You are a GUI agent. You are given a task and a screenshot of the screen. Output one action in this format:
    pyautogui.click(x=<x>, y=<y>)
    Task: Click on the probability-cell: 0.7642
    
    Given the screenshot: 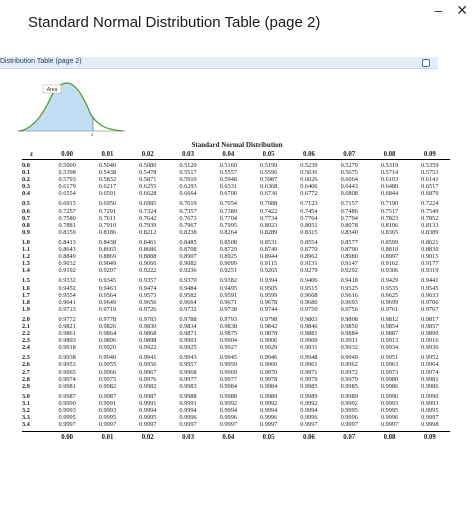 What is the action you would take?
    pyautogui.click(x=148, y=218)
    